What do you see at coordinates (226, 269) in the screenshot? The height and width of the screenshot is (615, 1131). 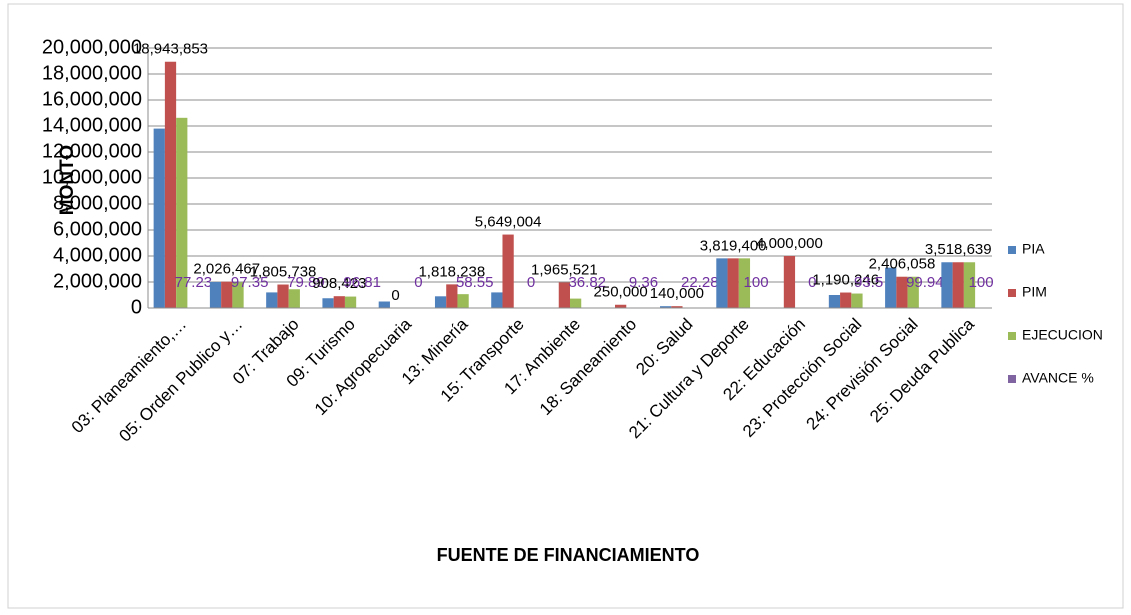 I see `data-label: 2,026,467` at bounding box center [226, 269].